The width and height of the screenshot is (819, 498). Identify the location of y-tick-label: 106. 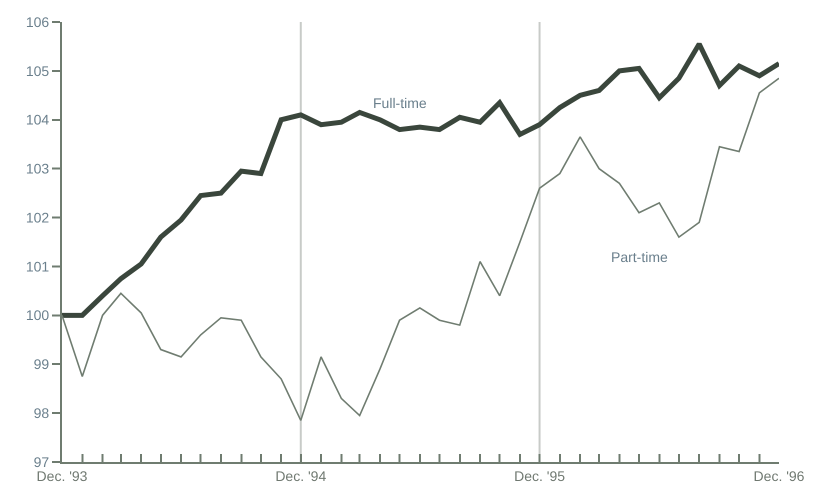
(38, 22).